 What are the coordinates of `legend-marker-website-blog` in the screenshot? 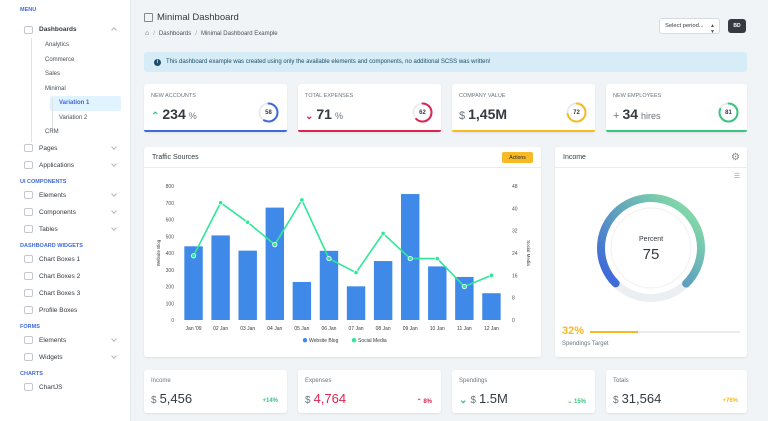 It's located at (305, 340).